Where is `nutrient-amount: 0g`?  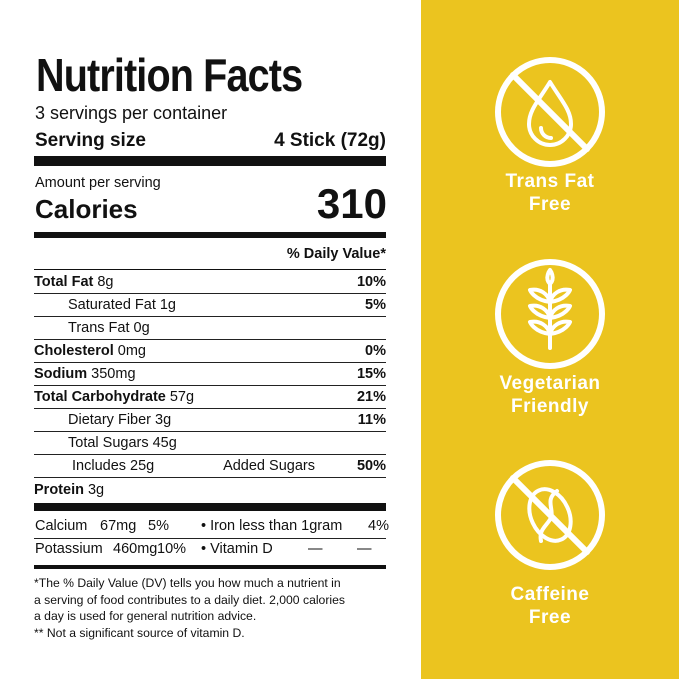
nutrient-amount: 0g is located at coordinates (141, 328).